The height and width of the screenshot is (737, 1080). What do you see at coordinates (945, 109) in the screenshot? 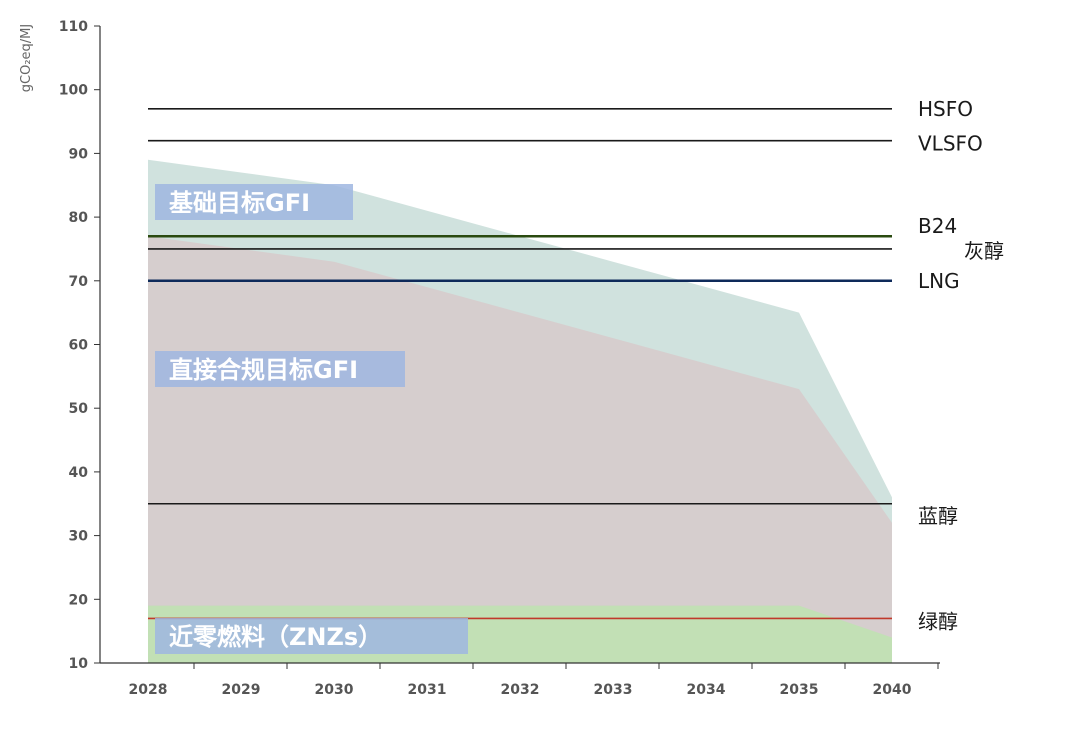
I see `ref-label-hsfo: HSFO` at bounding box center [945, 109].